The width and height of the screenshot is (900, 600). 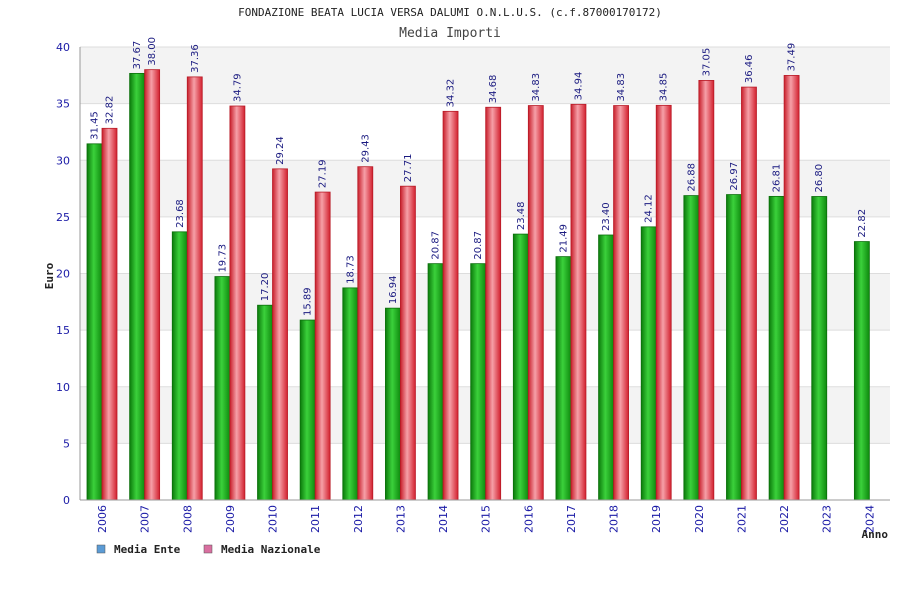 What do you see at coordinates (819, 348) in the screenshot?
I see `bar-media-ente-2023` at bounding box center [819, 348].